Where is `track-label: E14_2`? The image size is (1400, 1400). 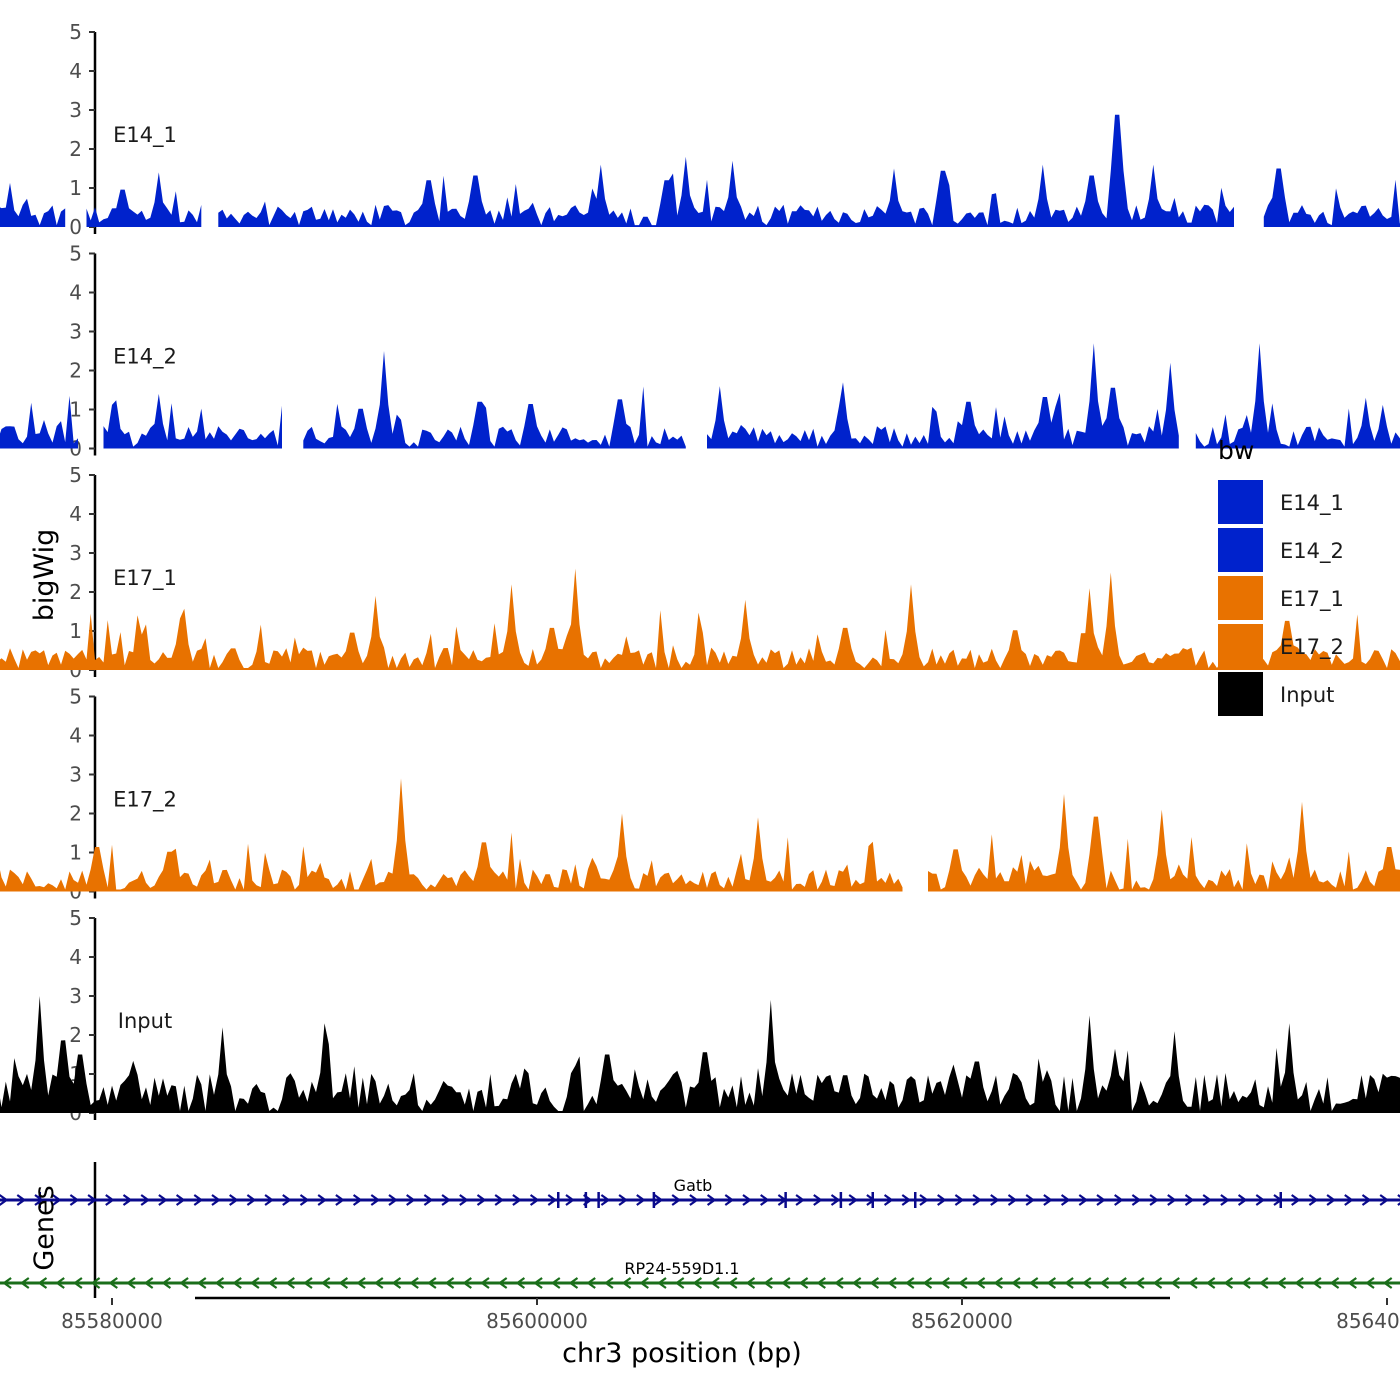
track-label: E14_2 is located at coordinates (145, 357).